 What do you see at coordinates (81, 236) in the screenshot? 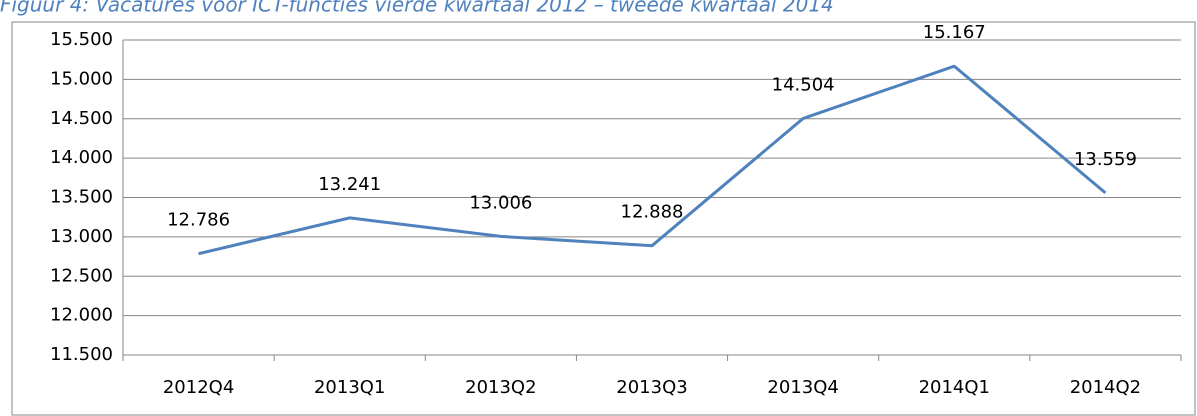
I see `y-tick-label: 13.000` at bounding box center [81, 236].